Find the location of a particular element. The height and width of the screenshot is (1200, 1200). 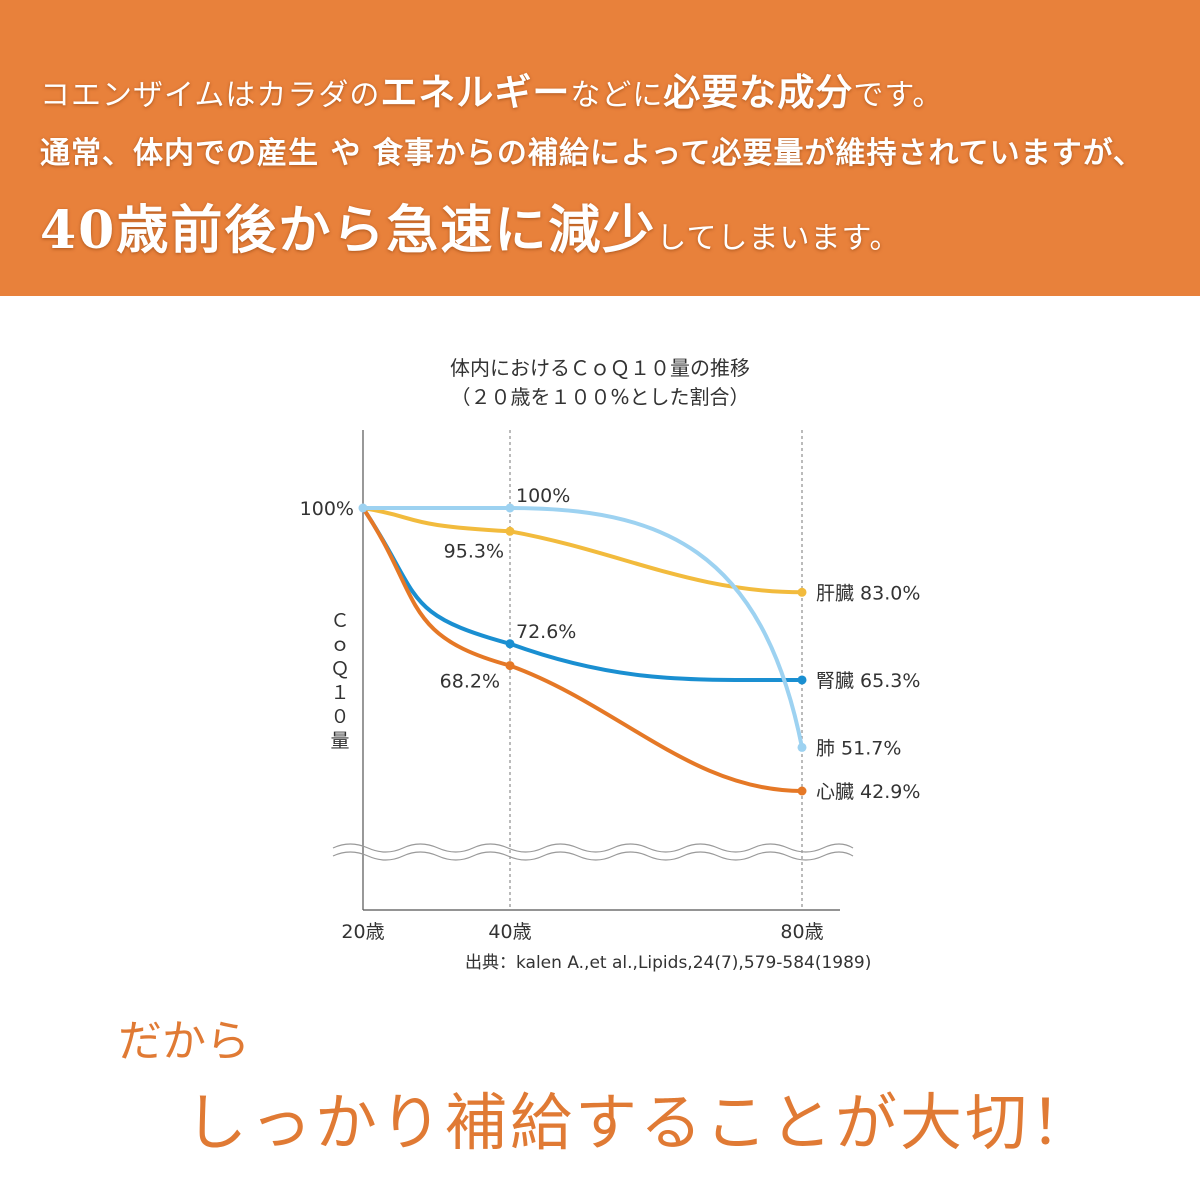

banner-line-3: 40歳前後から急速に減少してしまいます。 is located at coordinates (470, 225).